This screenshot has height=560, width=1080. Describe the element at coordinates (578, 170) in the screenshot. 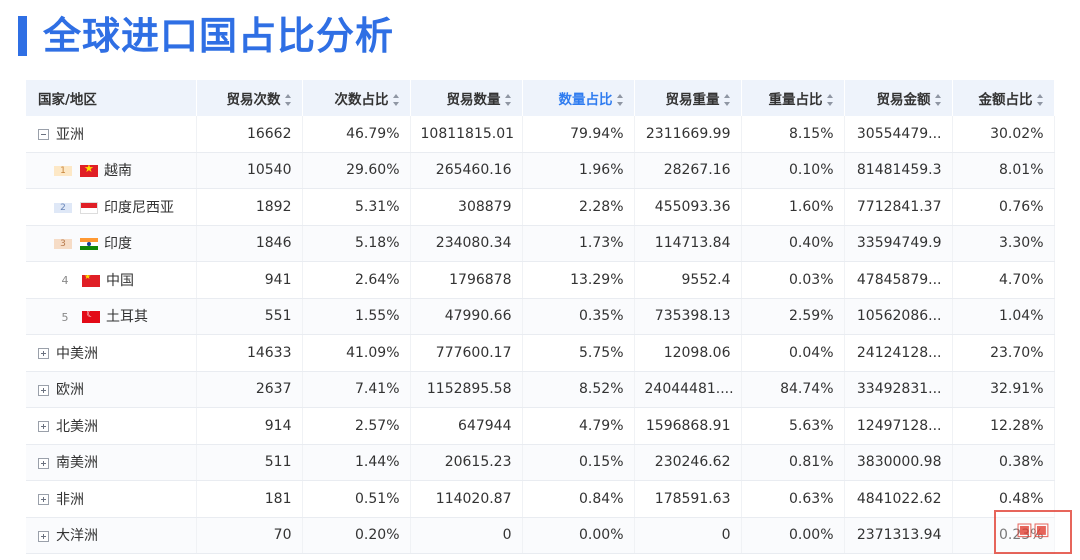

I see `cell-数量占比: 1.96%` at that location.